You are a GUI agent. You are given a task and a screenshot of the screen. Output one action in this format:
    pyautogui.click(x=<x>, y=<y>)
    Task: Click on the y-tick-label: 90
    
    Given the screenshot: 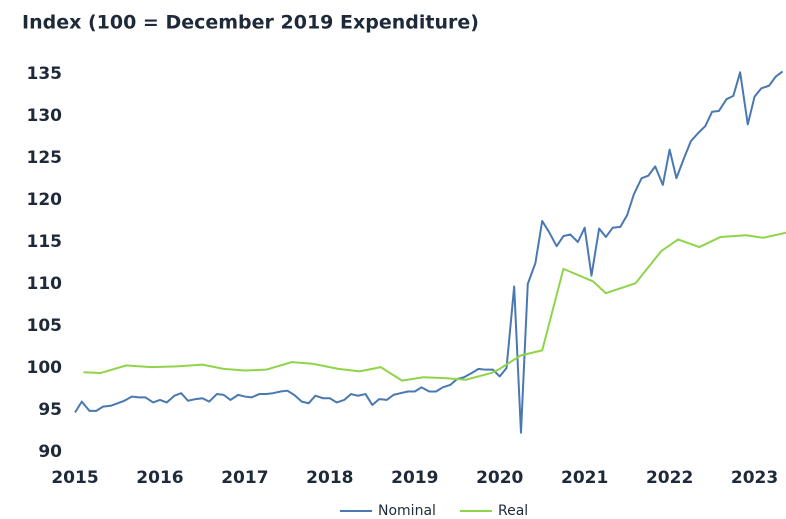 What is the action you would take?
    pyautogui.click(x=50, y=452)
    